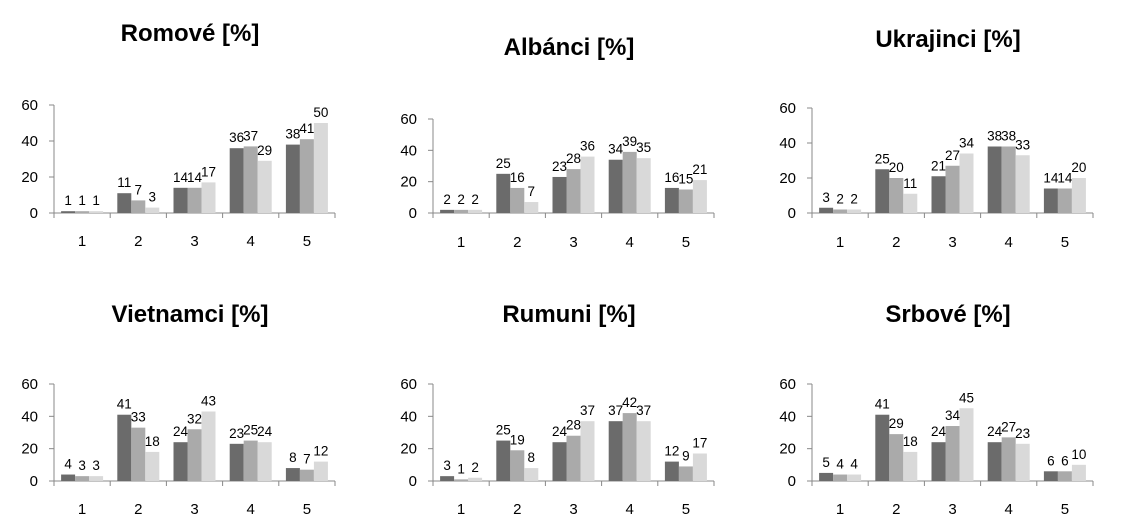  What do you see at coordinates (826, 462) in the screenshot?
I see `data-label: 5` at bounding box center [826, 462].